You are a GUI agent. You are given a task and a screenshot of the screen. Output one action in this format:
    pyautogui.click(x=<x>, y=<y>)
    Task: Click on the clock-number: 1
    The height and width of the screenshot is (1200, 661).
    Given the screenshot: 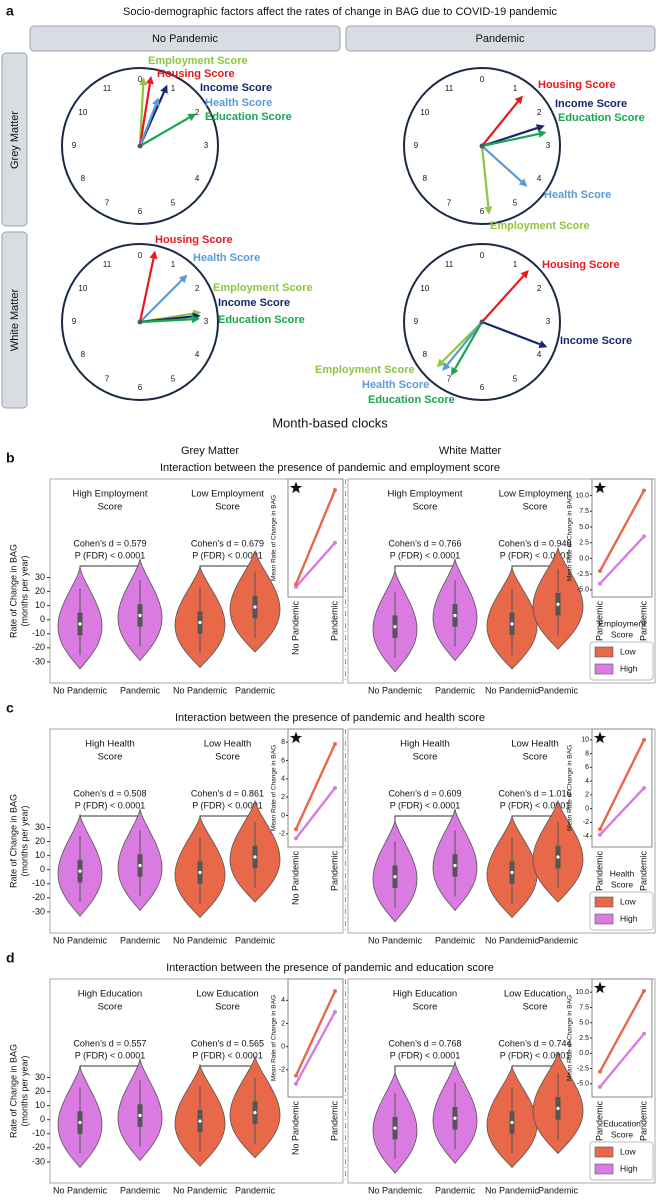 What is the action you would take?
    pyautogui.click(x=515, y=88)
    